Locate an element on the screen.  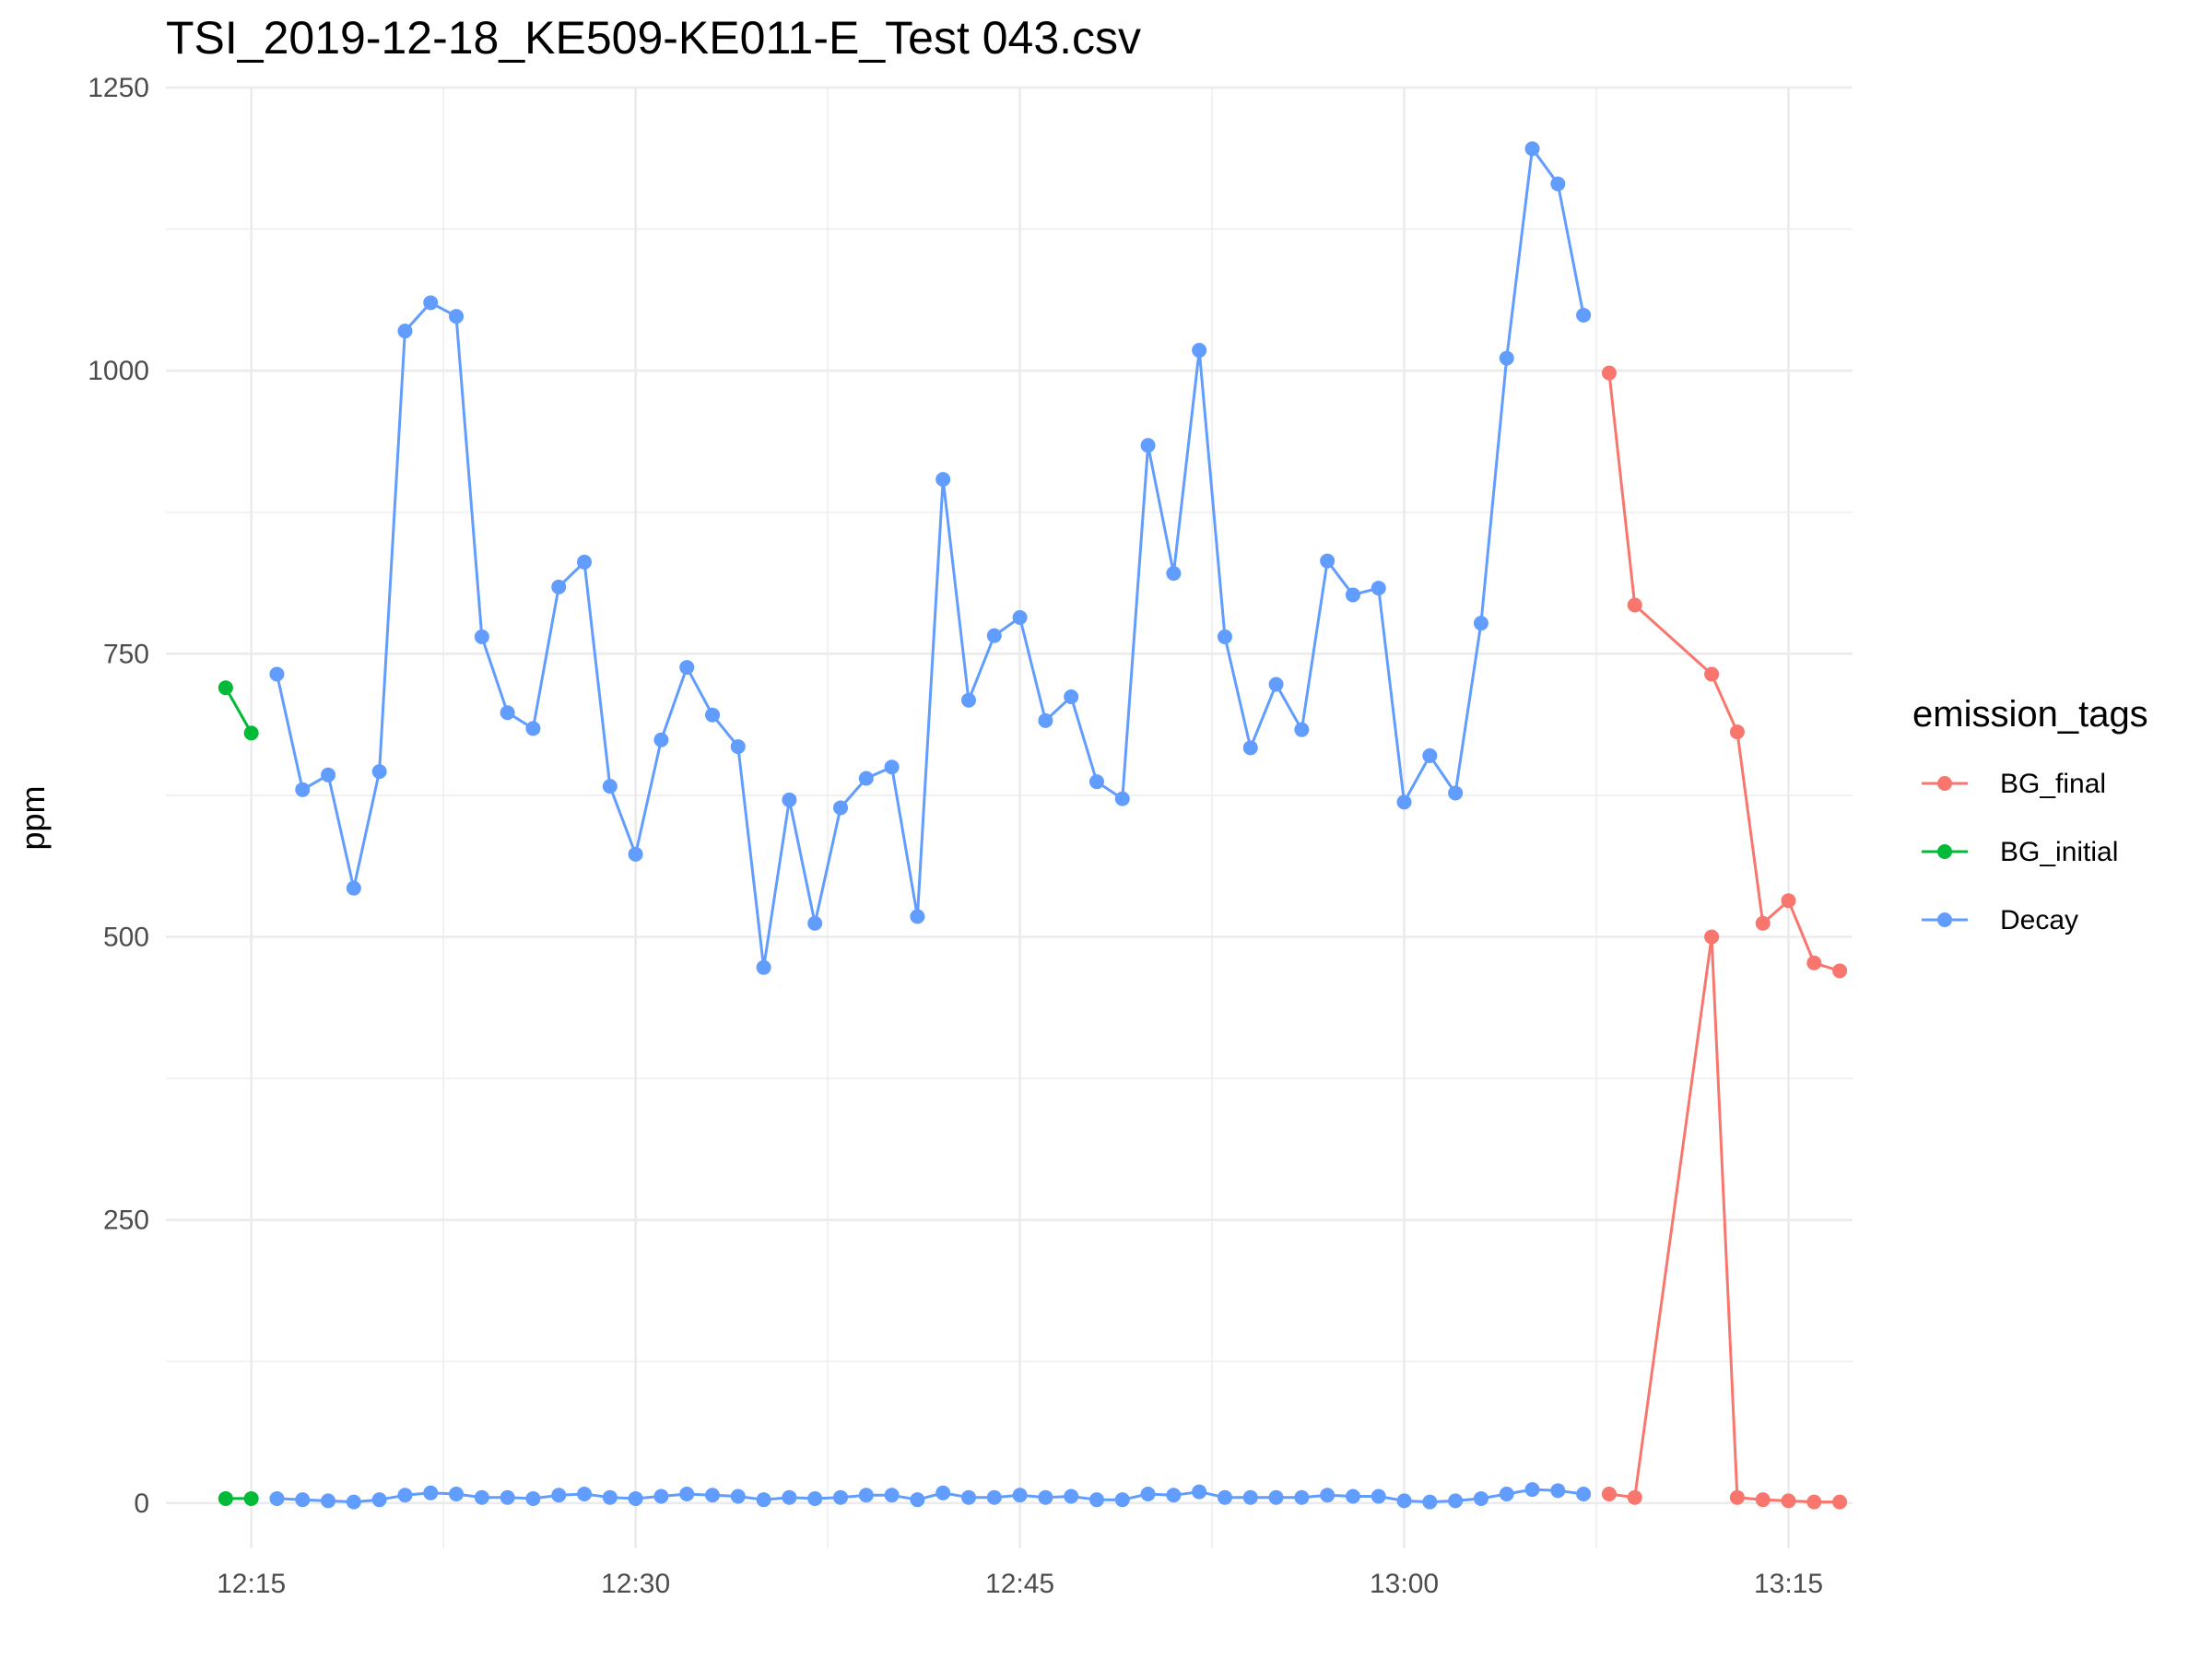
y-tick-label: 750 is located at coordinates (126, 654).